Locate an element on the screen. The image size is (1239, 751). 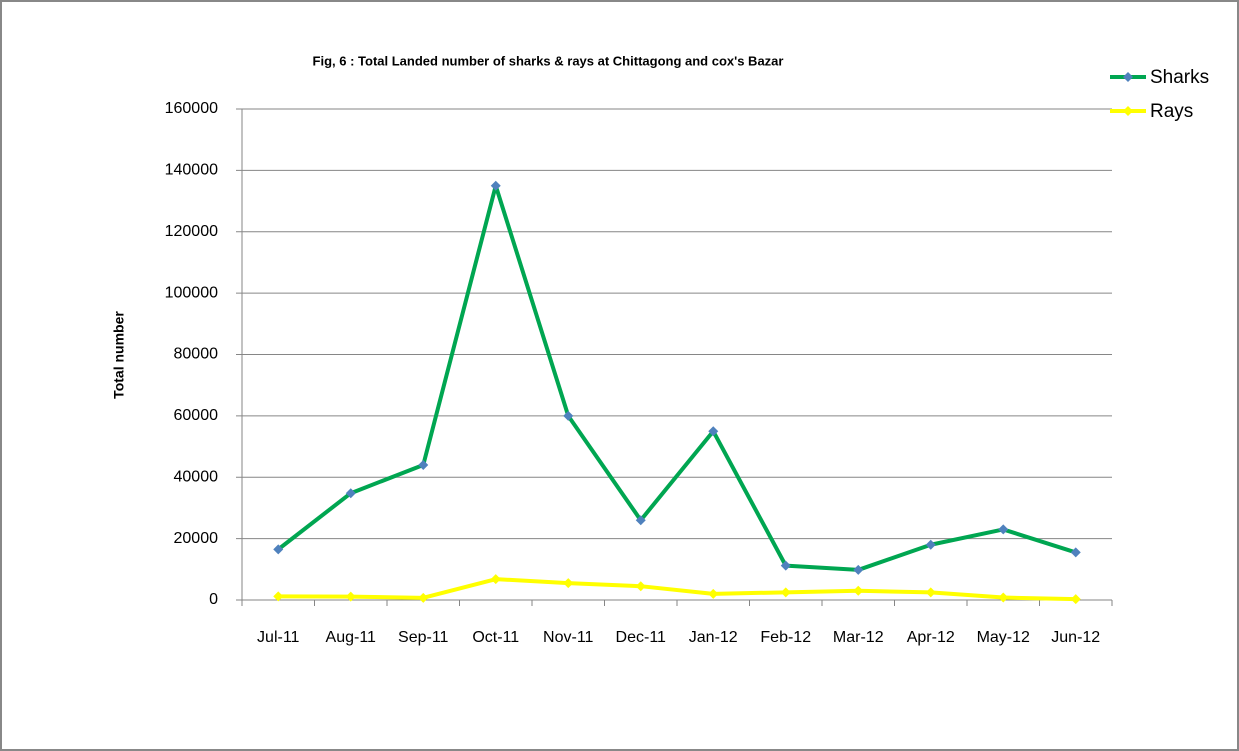
x-tick-label: Jun-12 is located at coordinates (1075, 637).